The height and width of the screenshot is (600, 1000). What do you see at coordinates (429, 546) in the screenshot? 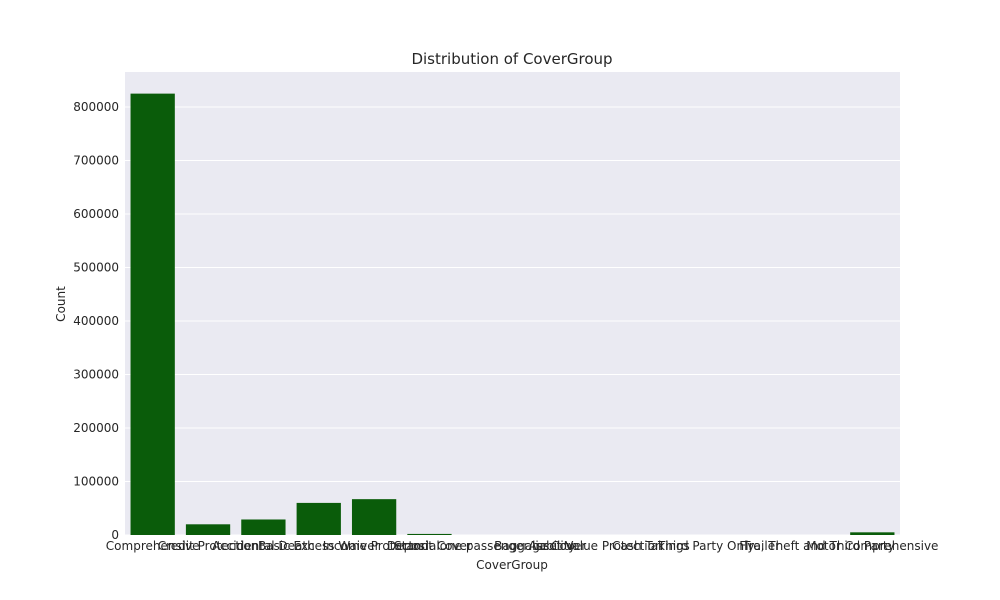
I see `x-tick-label: Deposit Cover` at bounding box center [429, 546].